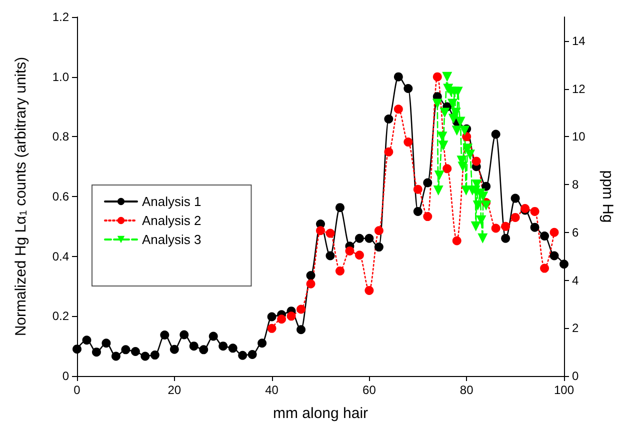  Describe the element at coordinates (607, 196) in the screenshot. I see `y2-axis-title: ppm Hg` at that location.